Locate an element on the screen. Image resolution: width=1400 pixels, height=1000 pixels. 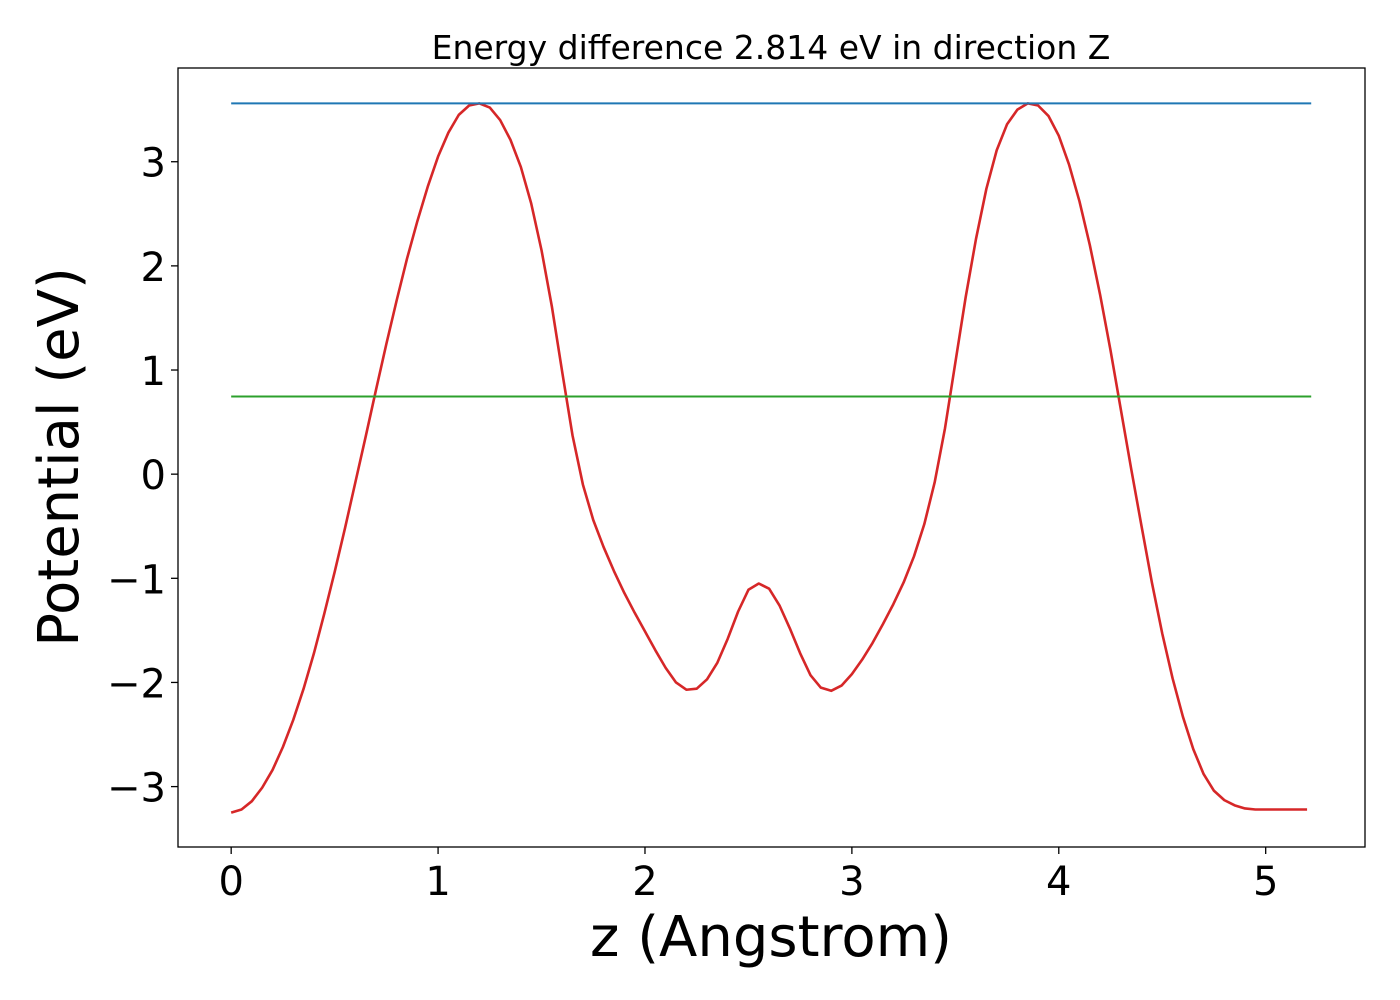
y-tick-label: −2 is located at coordinates (136, 684).